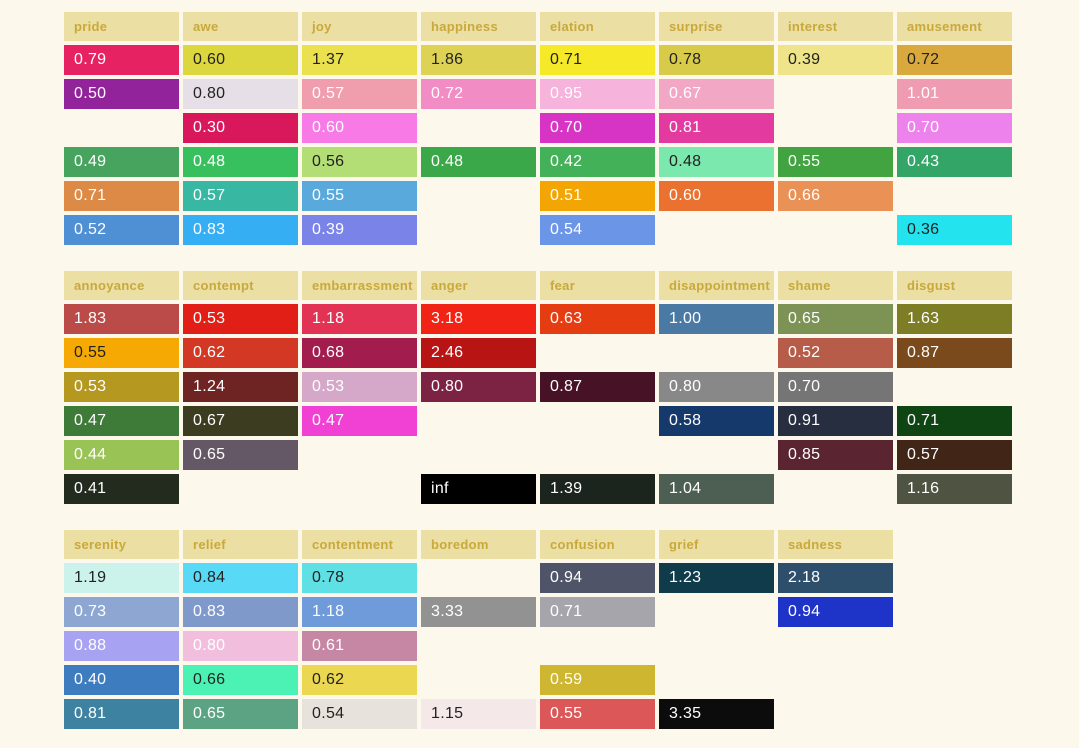  What do you see at coordinates (478, 319) in the screenshot?
I see `value-cell-anger-row1: 3.18` at bounding box center [478, 319].